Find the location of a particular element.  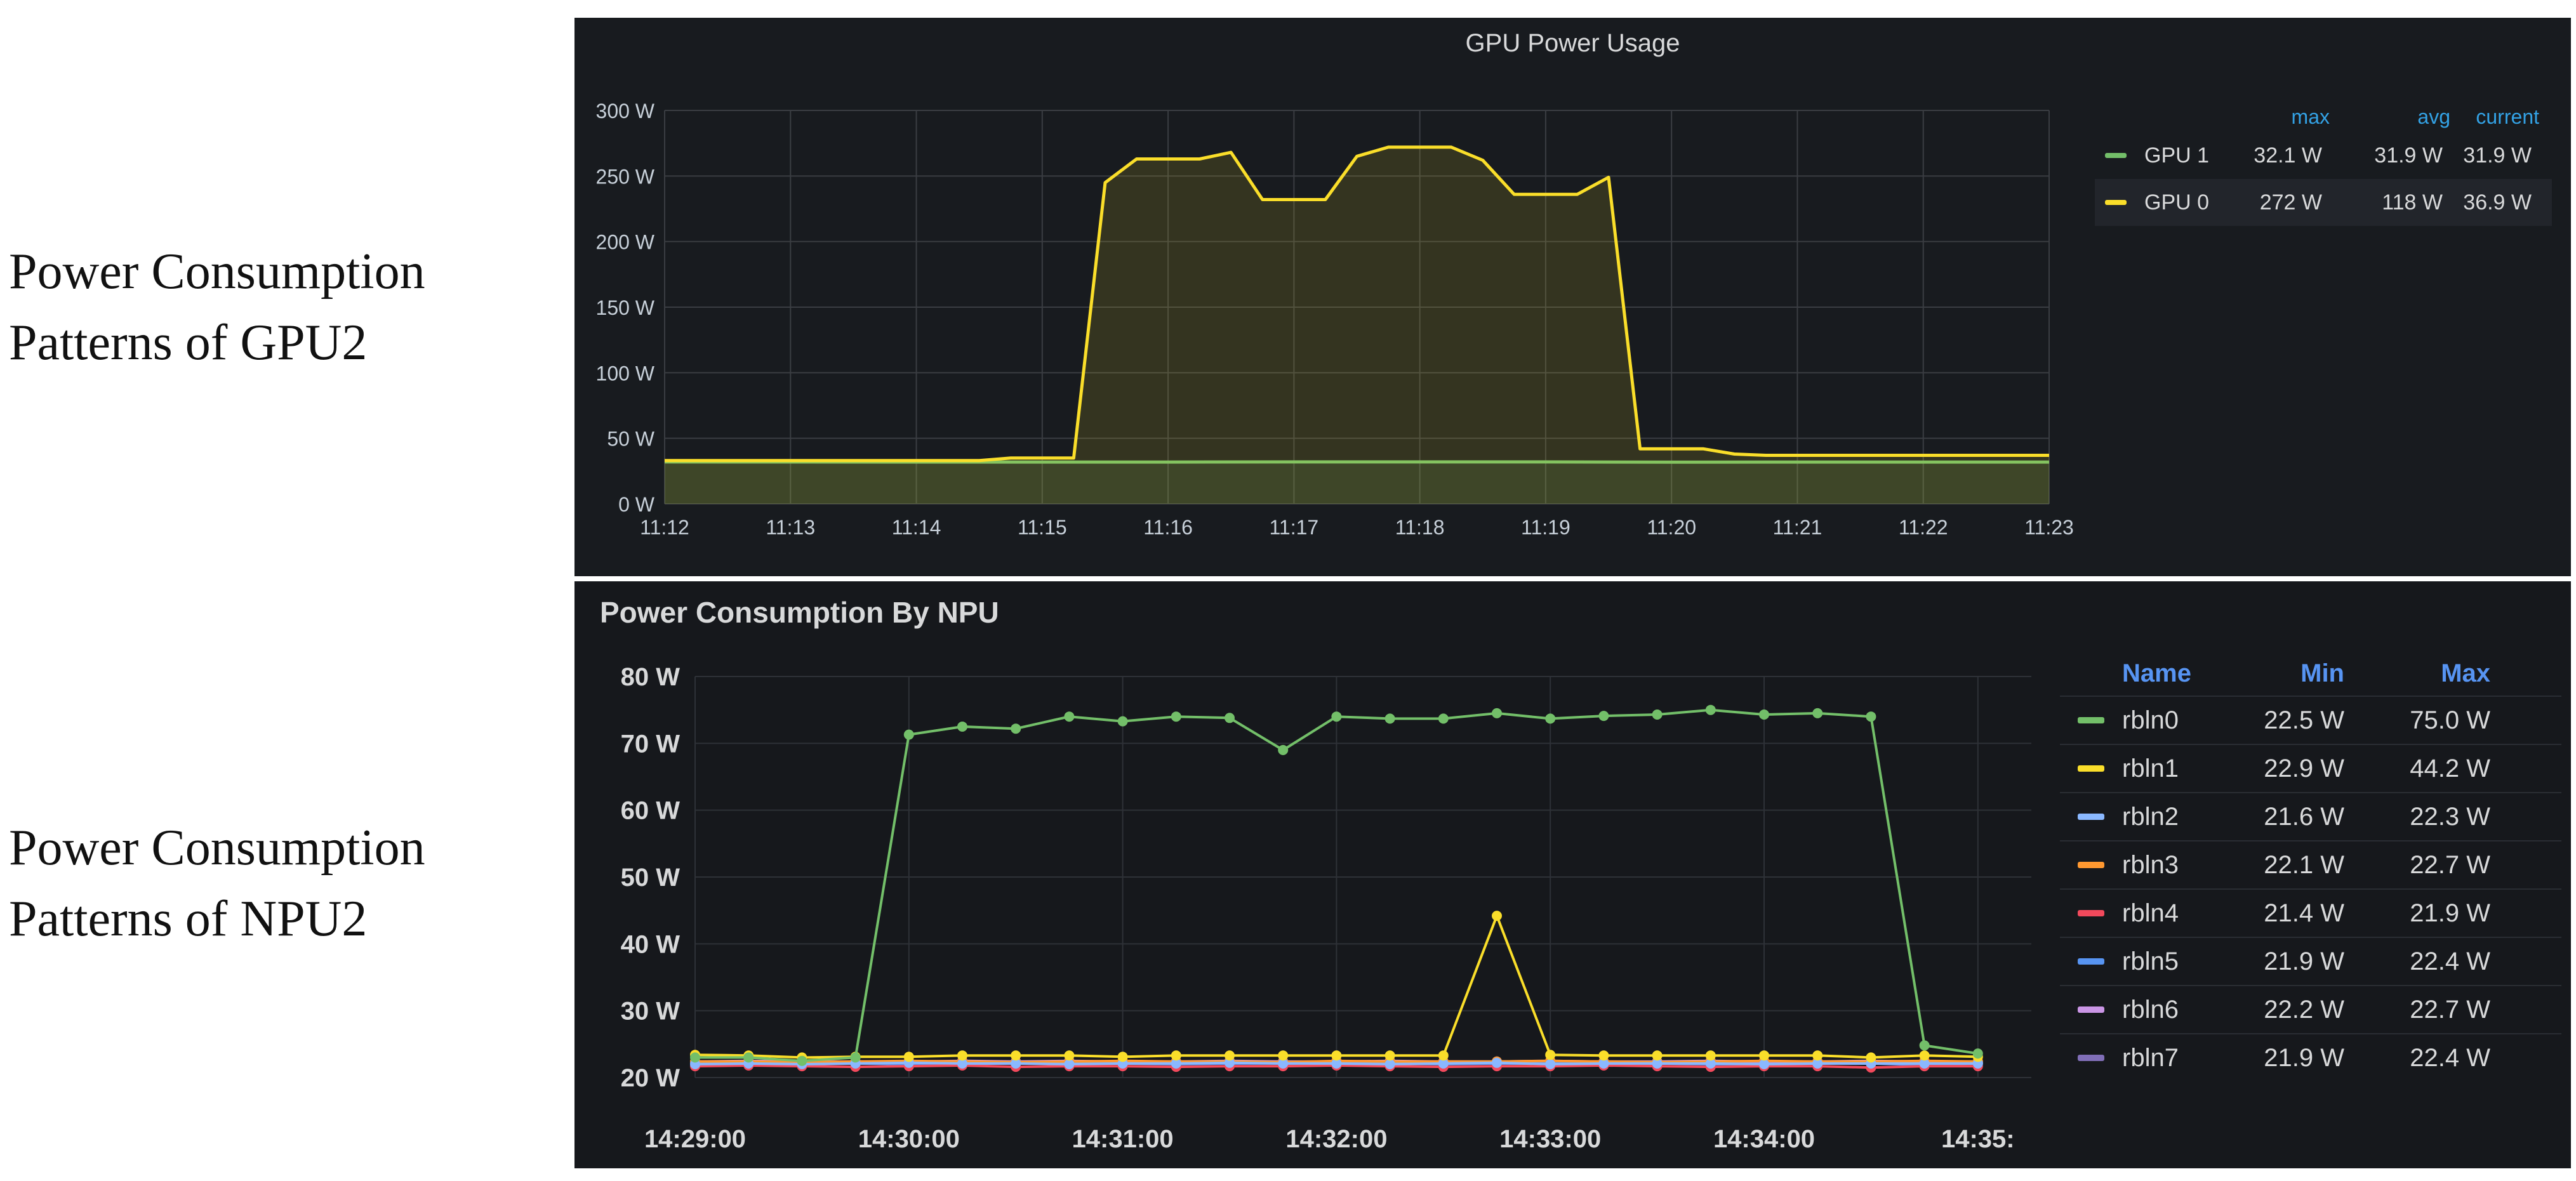

npu-legend-row-rbln1: rbln1 22.9 W 44.2 W is located at coordinates (2310, 768).